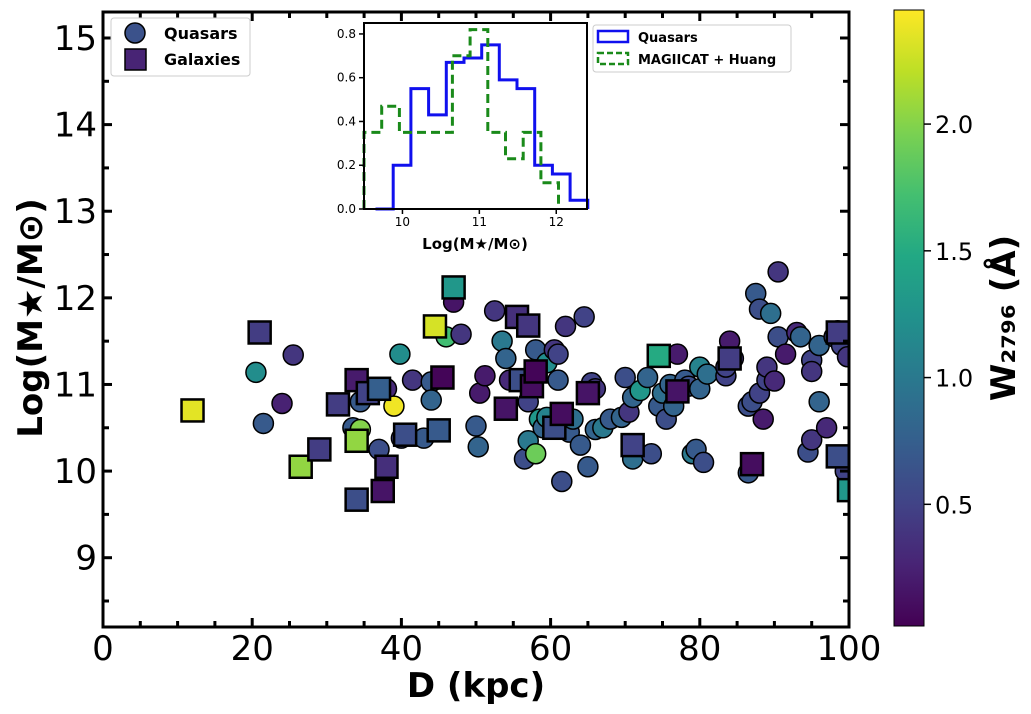 This screenshot has width=1031, height=714. Describe the element at coordinates (135, 59) in the screenshot. I see `legend-galaxy-marker` at that location.